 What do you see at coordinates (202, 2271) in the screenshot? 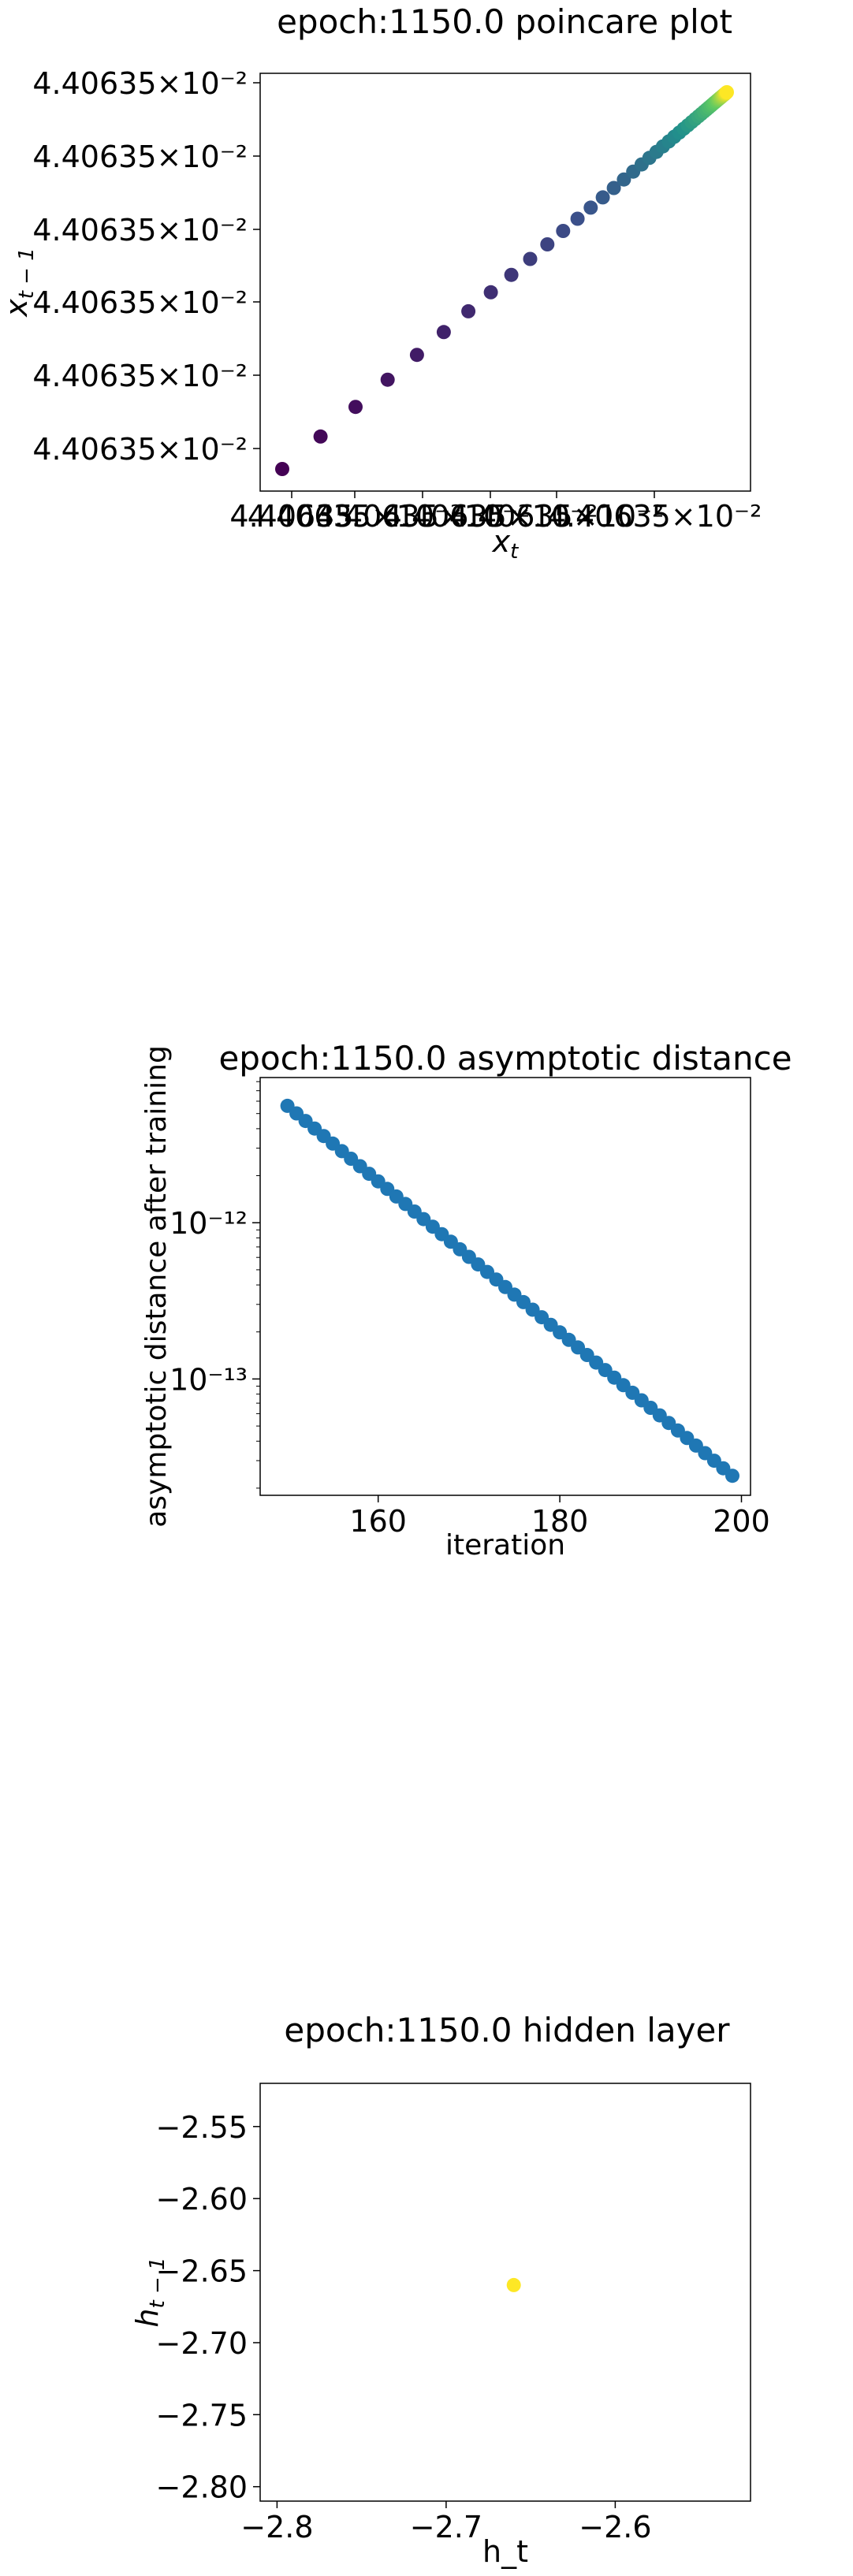
I see `hidden-y-tick-label: −2.65` at bounding box center [202, 2271].